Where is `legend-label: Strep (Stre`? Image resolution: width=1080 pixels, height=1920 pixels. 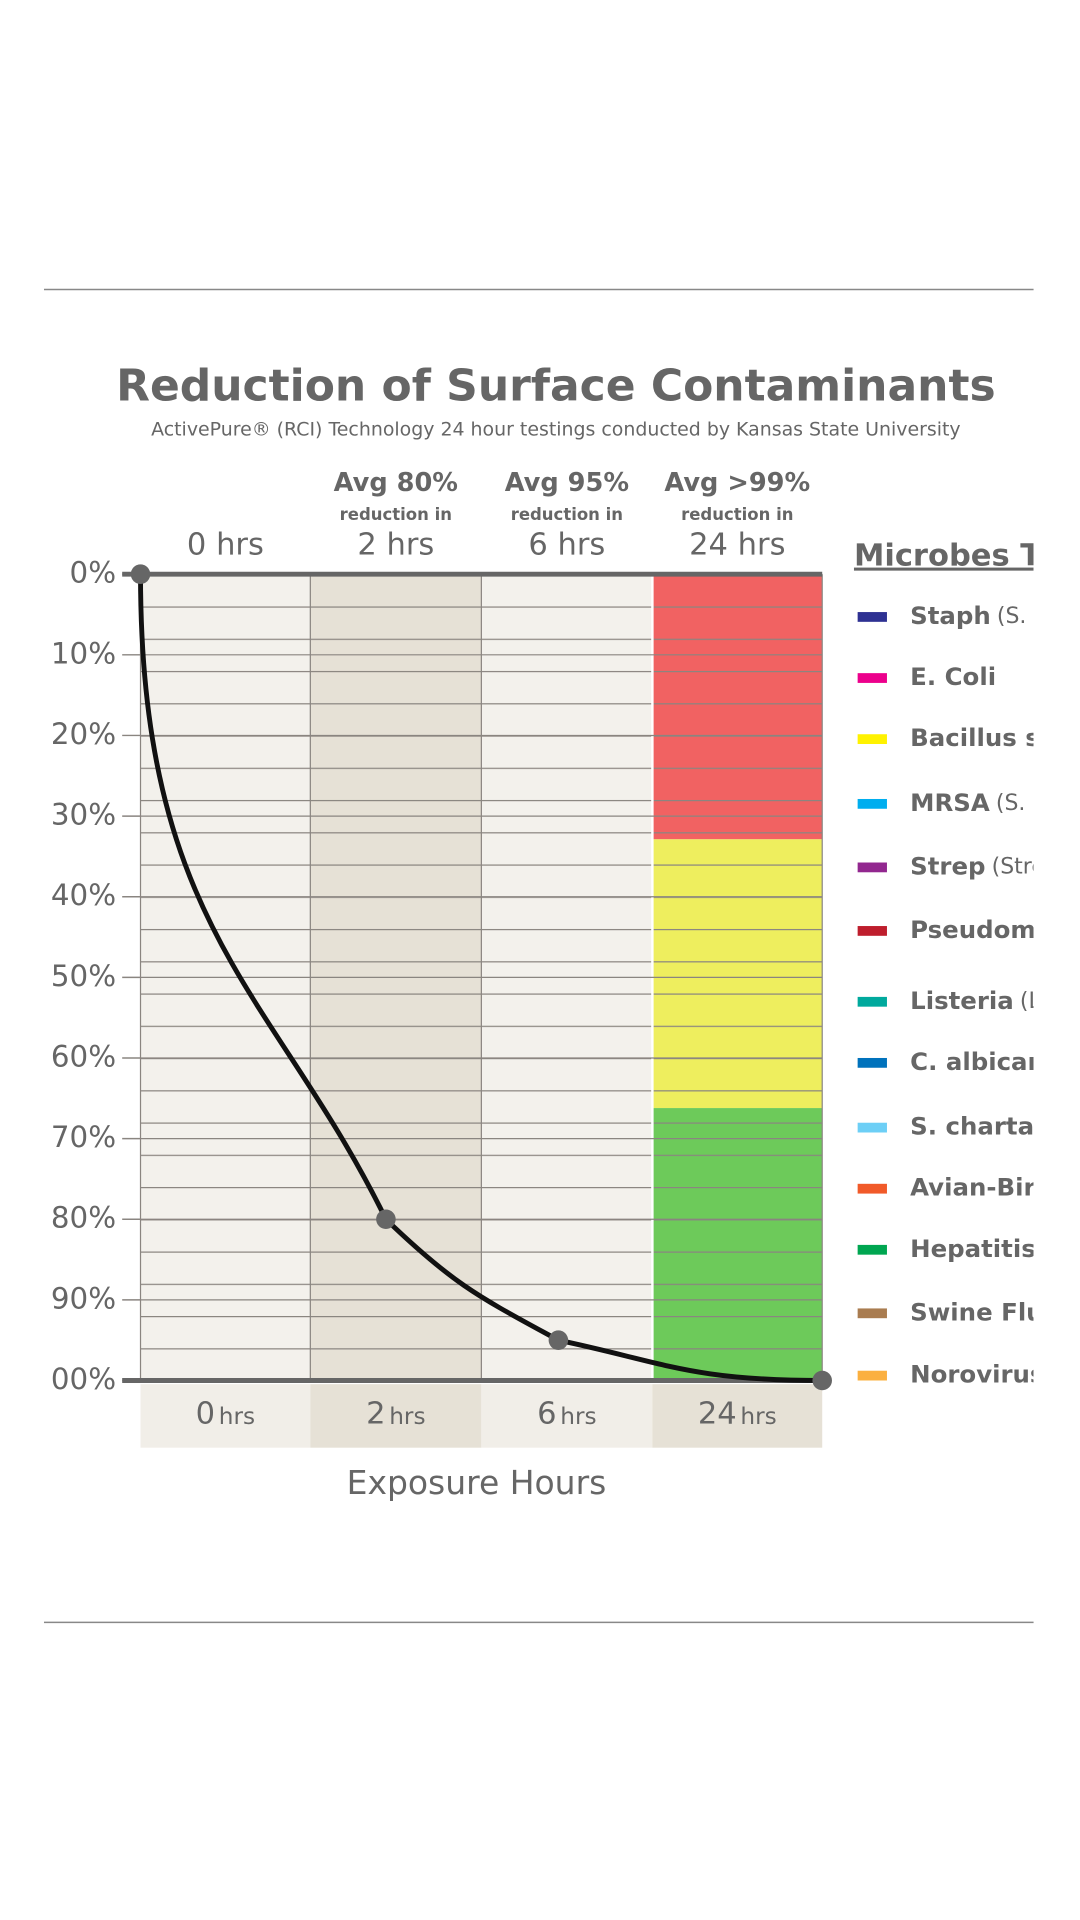
legend-label: Strep (Stre is located at coordinates (977, 865).